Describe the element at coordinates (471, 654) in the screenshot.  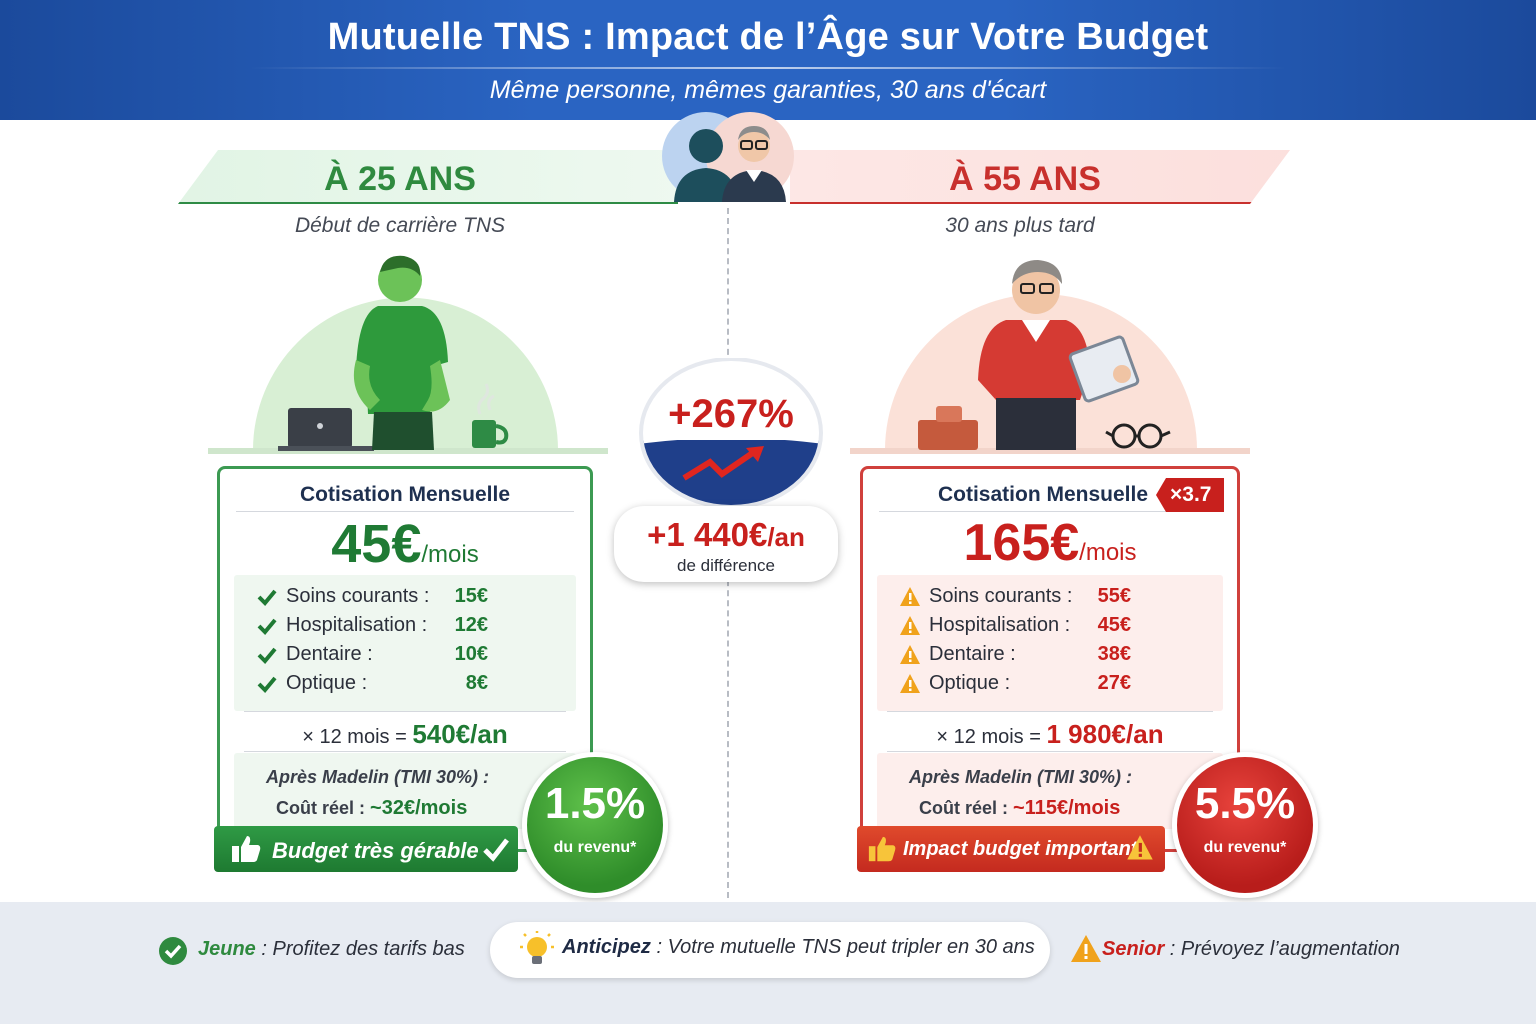
I see `item-value: 10€` at that location.